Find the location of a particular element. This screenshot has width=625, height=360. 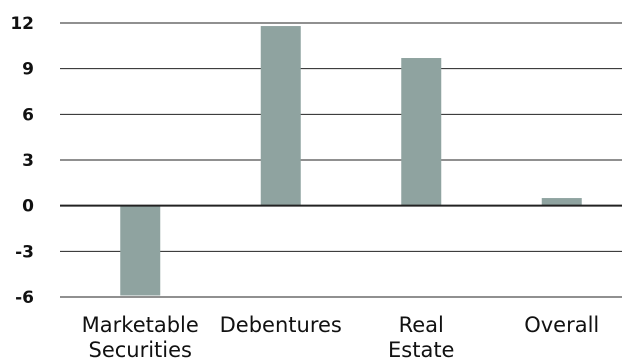

bar-marketable-securities is located at coordinates (140, 250).